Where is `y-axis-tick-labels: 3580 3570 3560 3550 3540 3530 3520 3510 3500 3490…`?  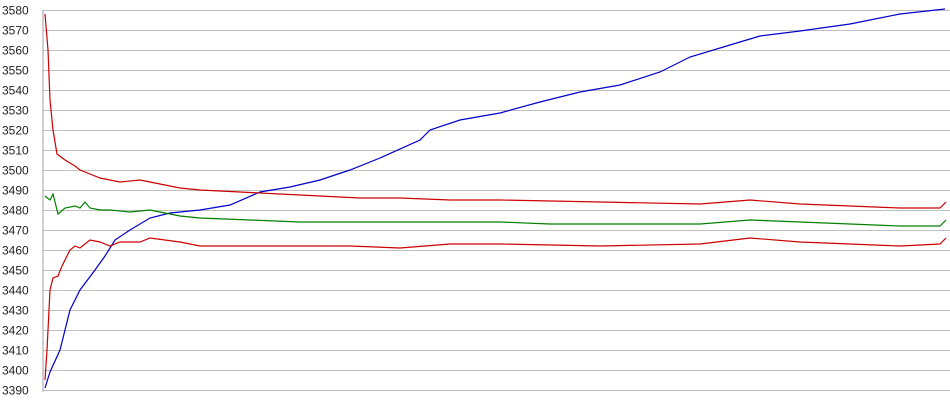 y-axis-tick-labels: 3580 3570 3560 3550 3540 3530 3520 3510 3500 3490… is located at coordinates (15, 201).